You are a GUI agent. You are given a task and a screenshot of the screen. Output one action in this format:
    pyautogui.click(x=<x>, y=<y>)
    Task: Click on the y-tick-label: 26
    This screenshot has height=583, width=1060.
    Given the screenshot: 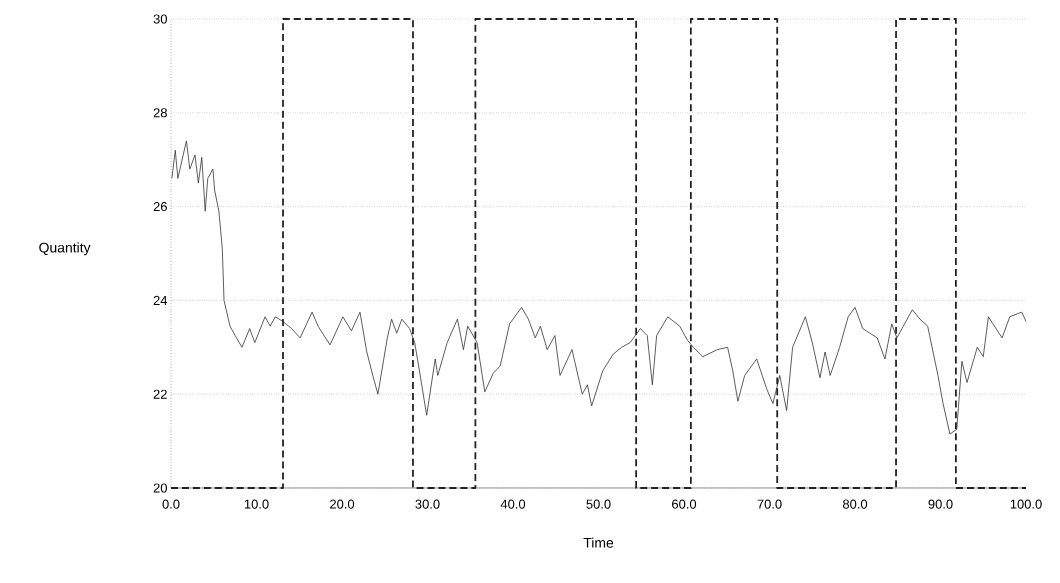 What is the action you would take?
    pyautogui.click(x=160, y=207)
    